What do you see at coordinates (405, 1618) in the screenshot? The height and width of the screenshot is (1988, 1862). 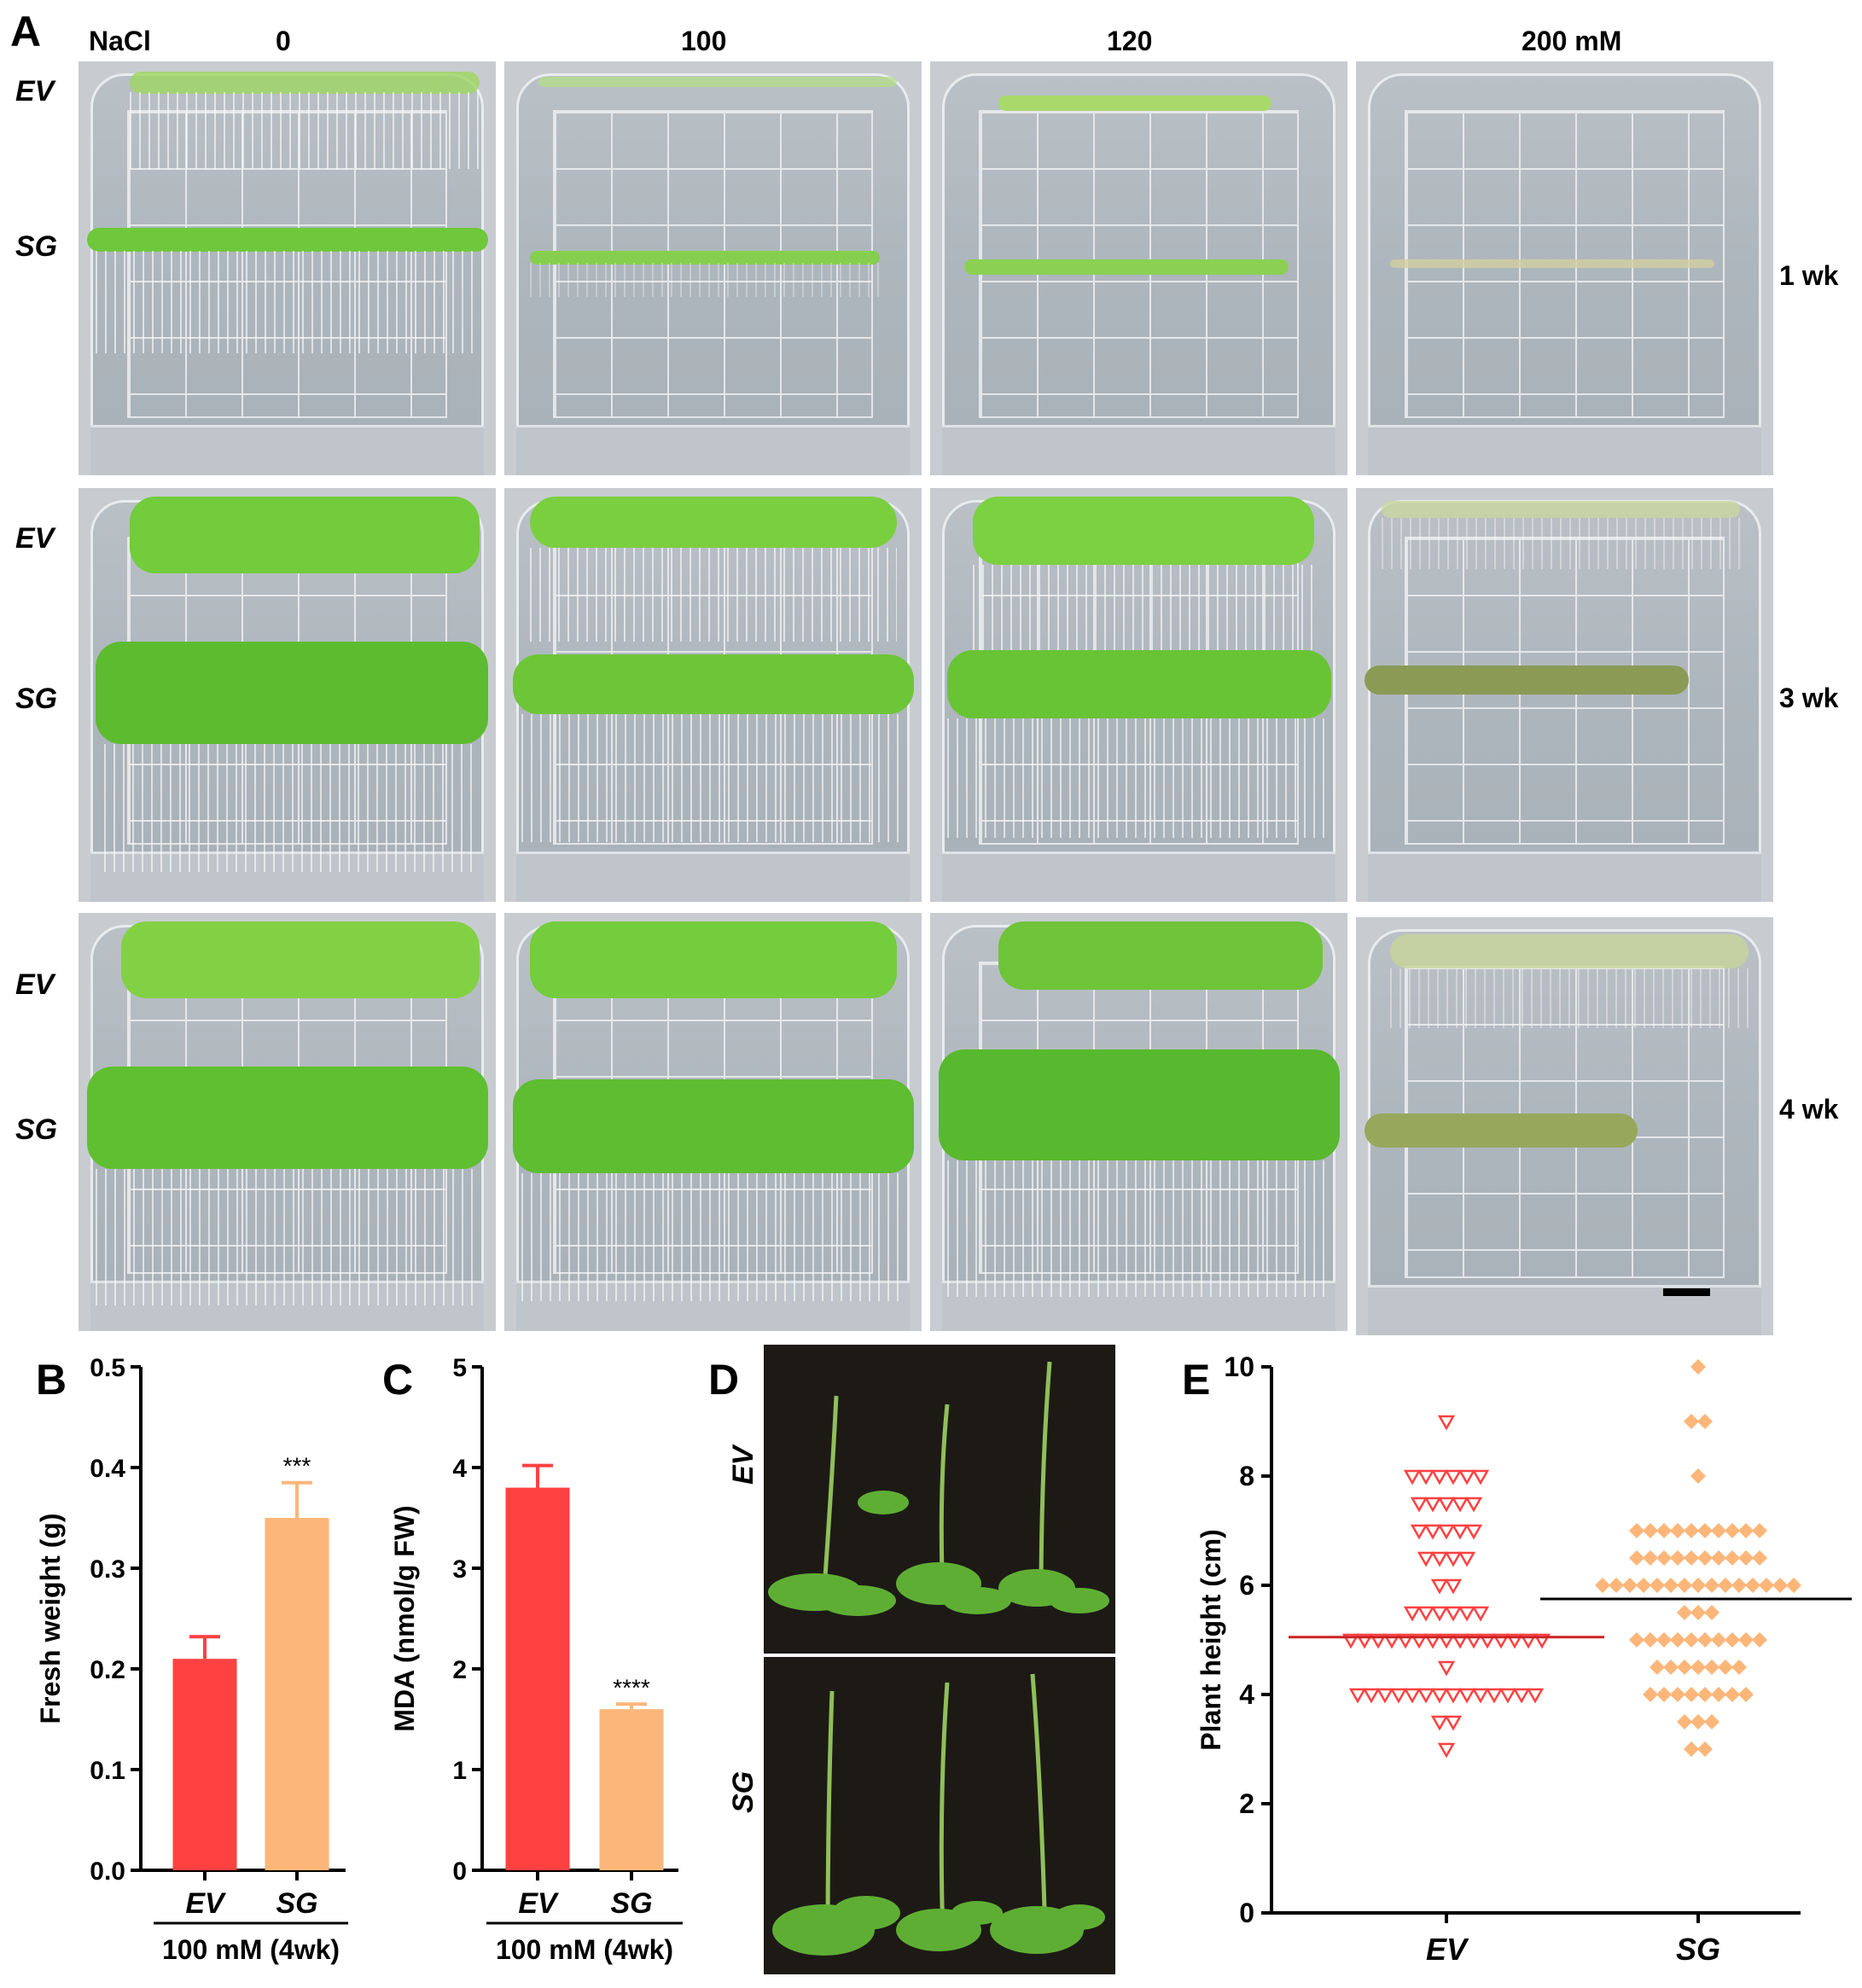 I see `y-axis-label: MDA (nmol/g FW)` at bounding box center [405, 1618].